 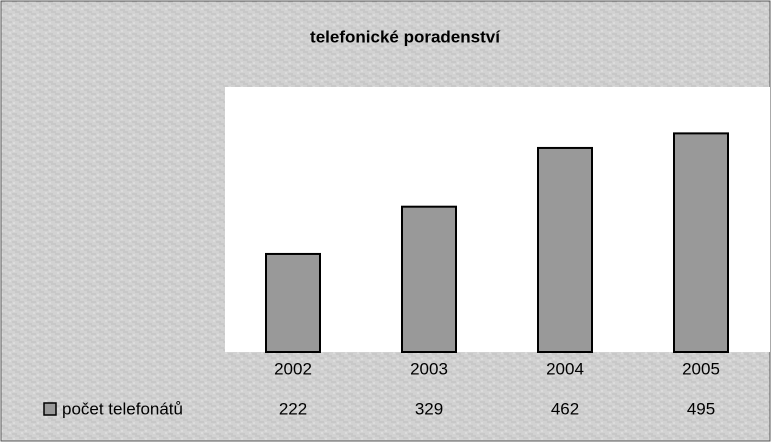 I want to click on x-tick-label: 2002, so click(x=293, y=368).